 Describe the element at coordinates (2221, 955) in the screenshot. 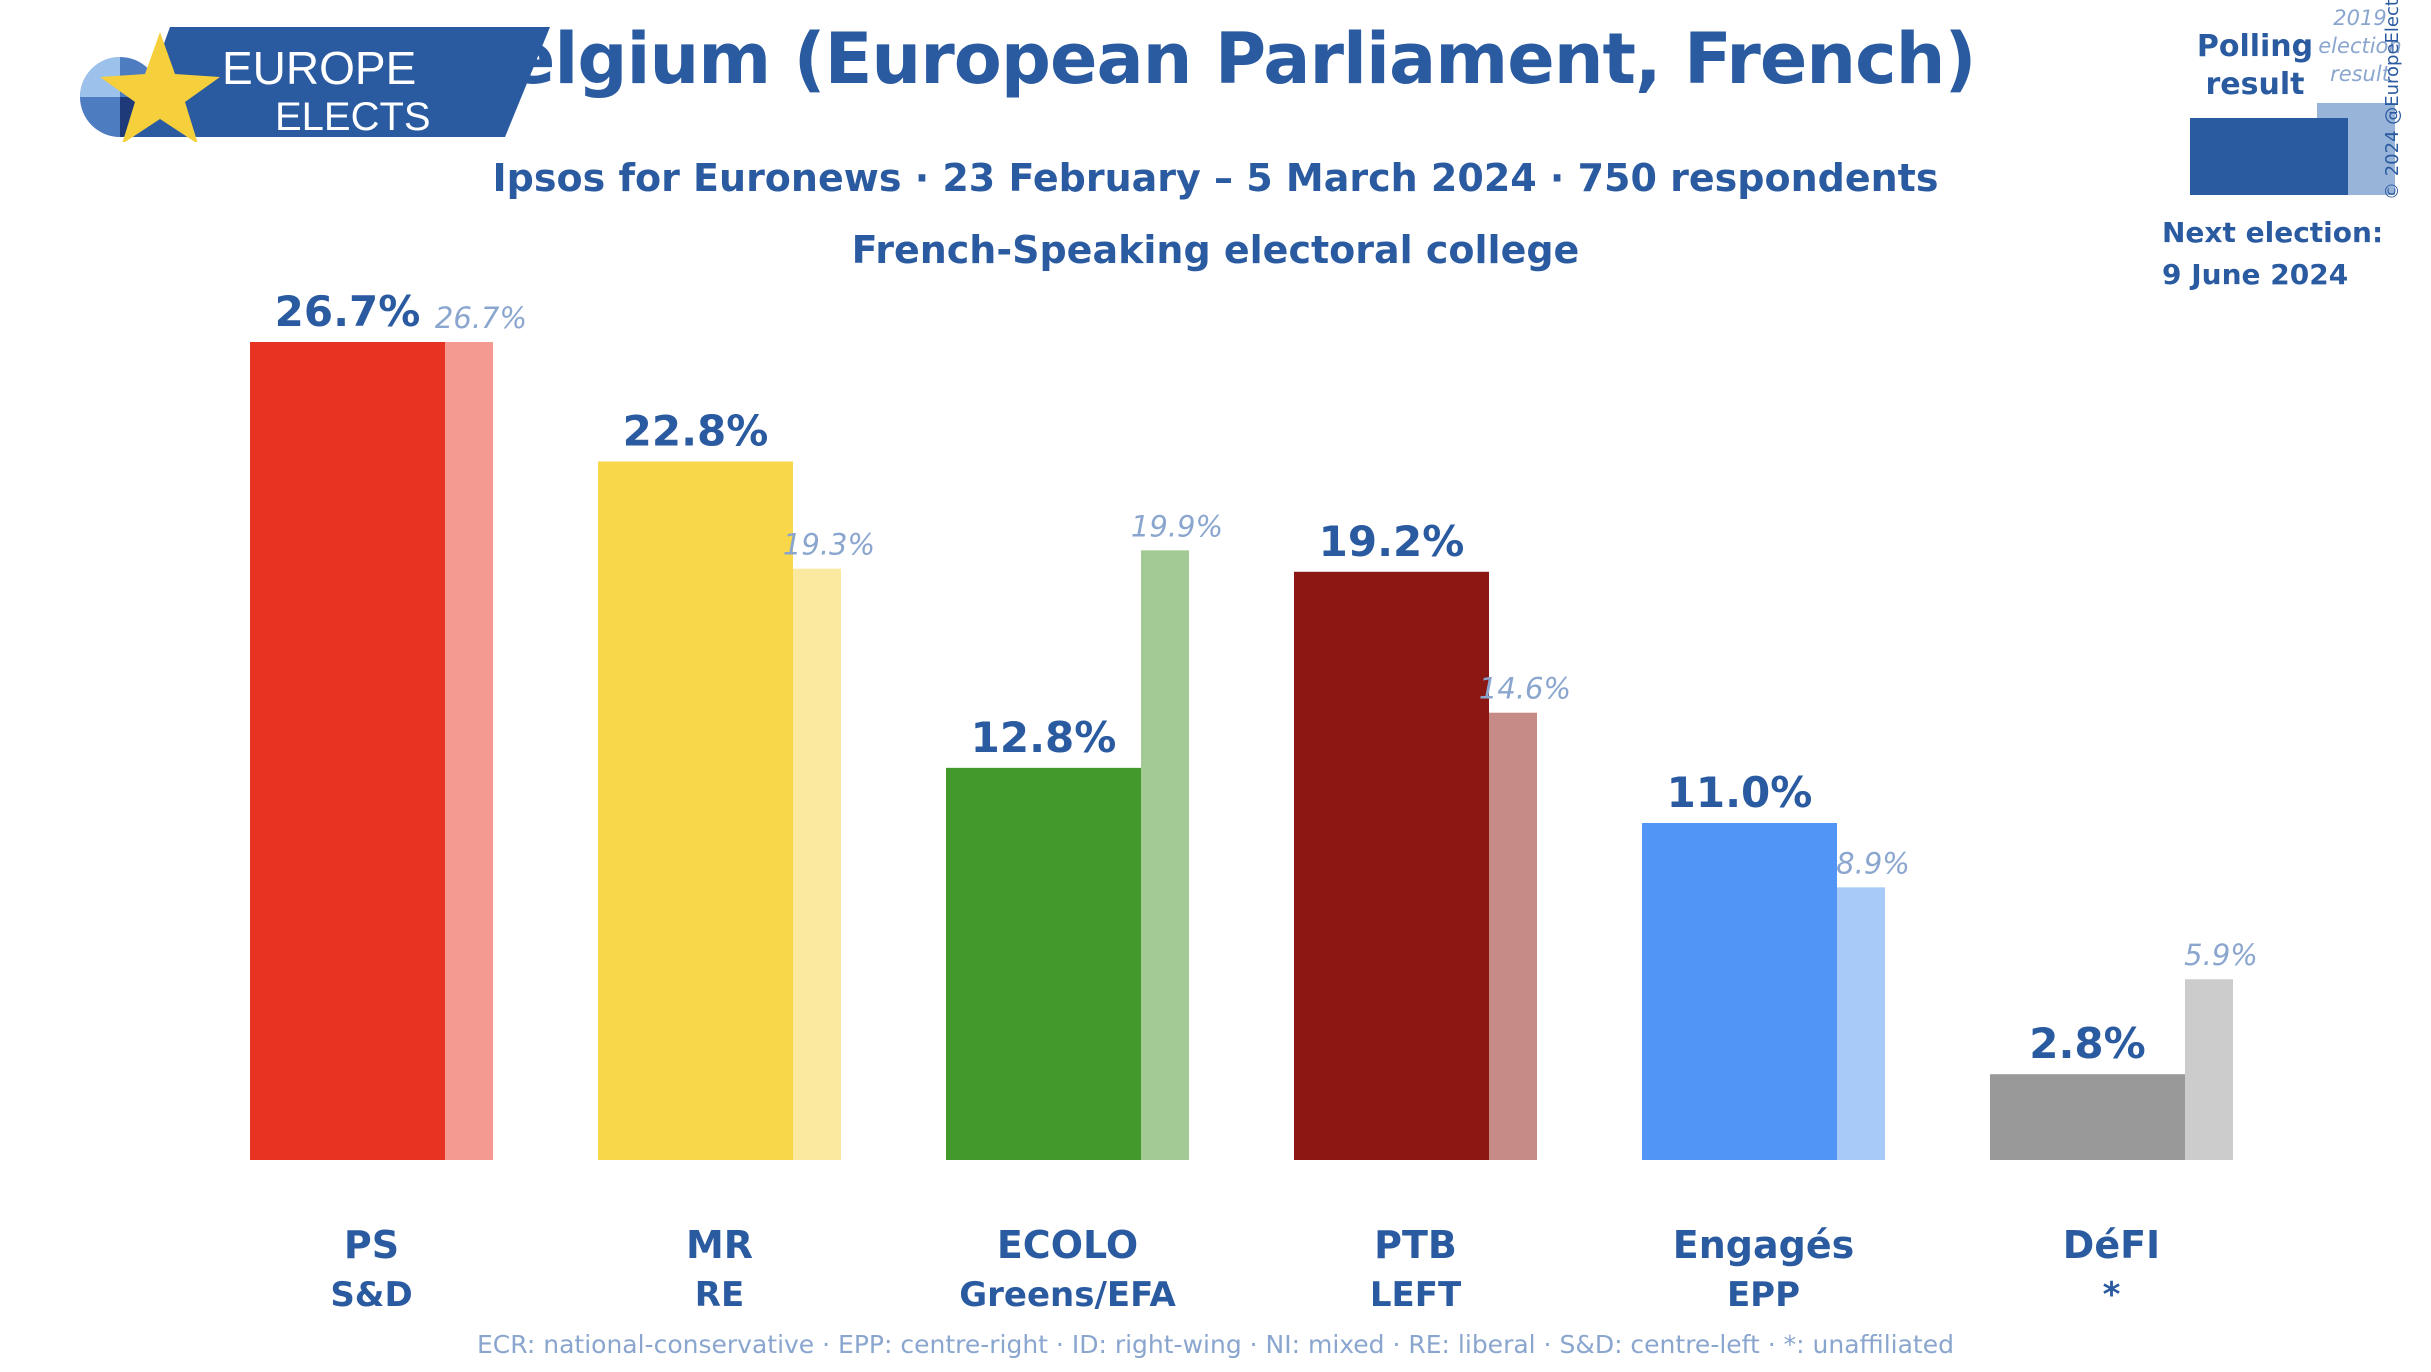

I see `prev-value-label: 5.9%` at that location.